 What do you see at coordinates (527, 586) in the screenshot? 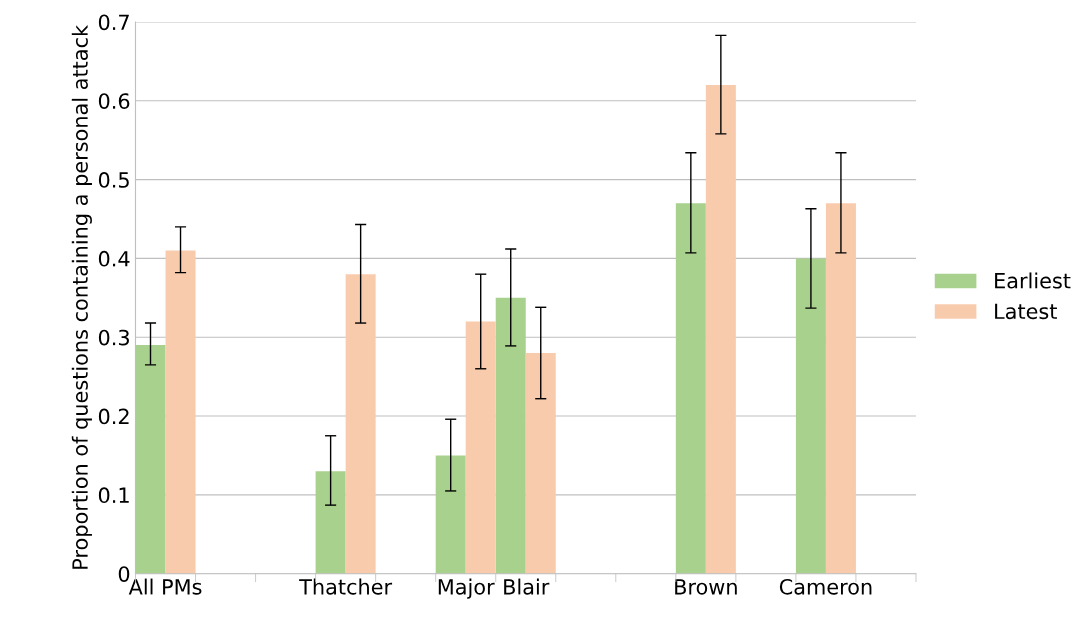
I see `x-tick-label: Blair` at bounding box center [527, 586].